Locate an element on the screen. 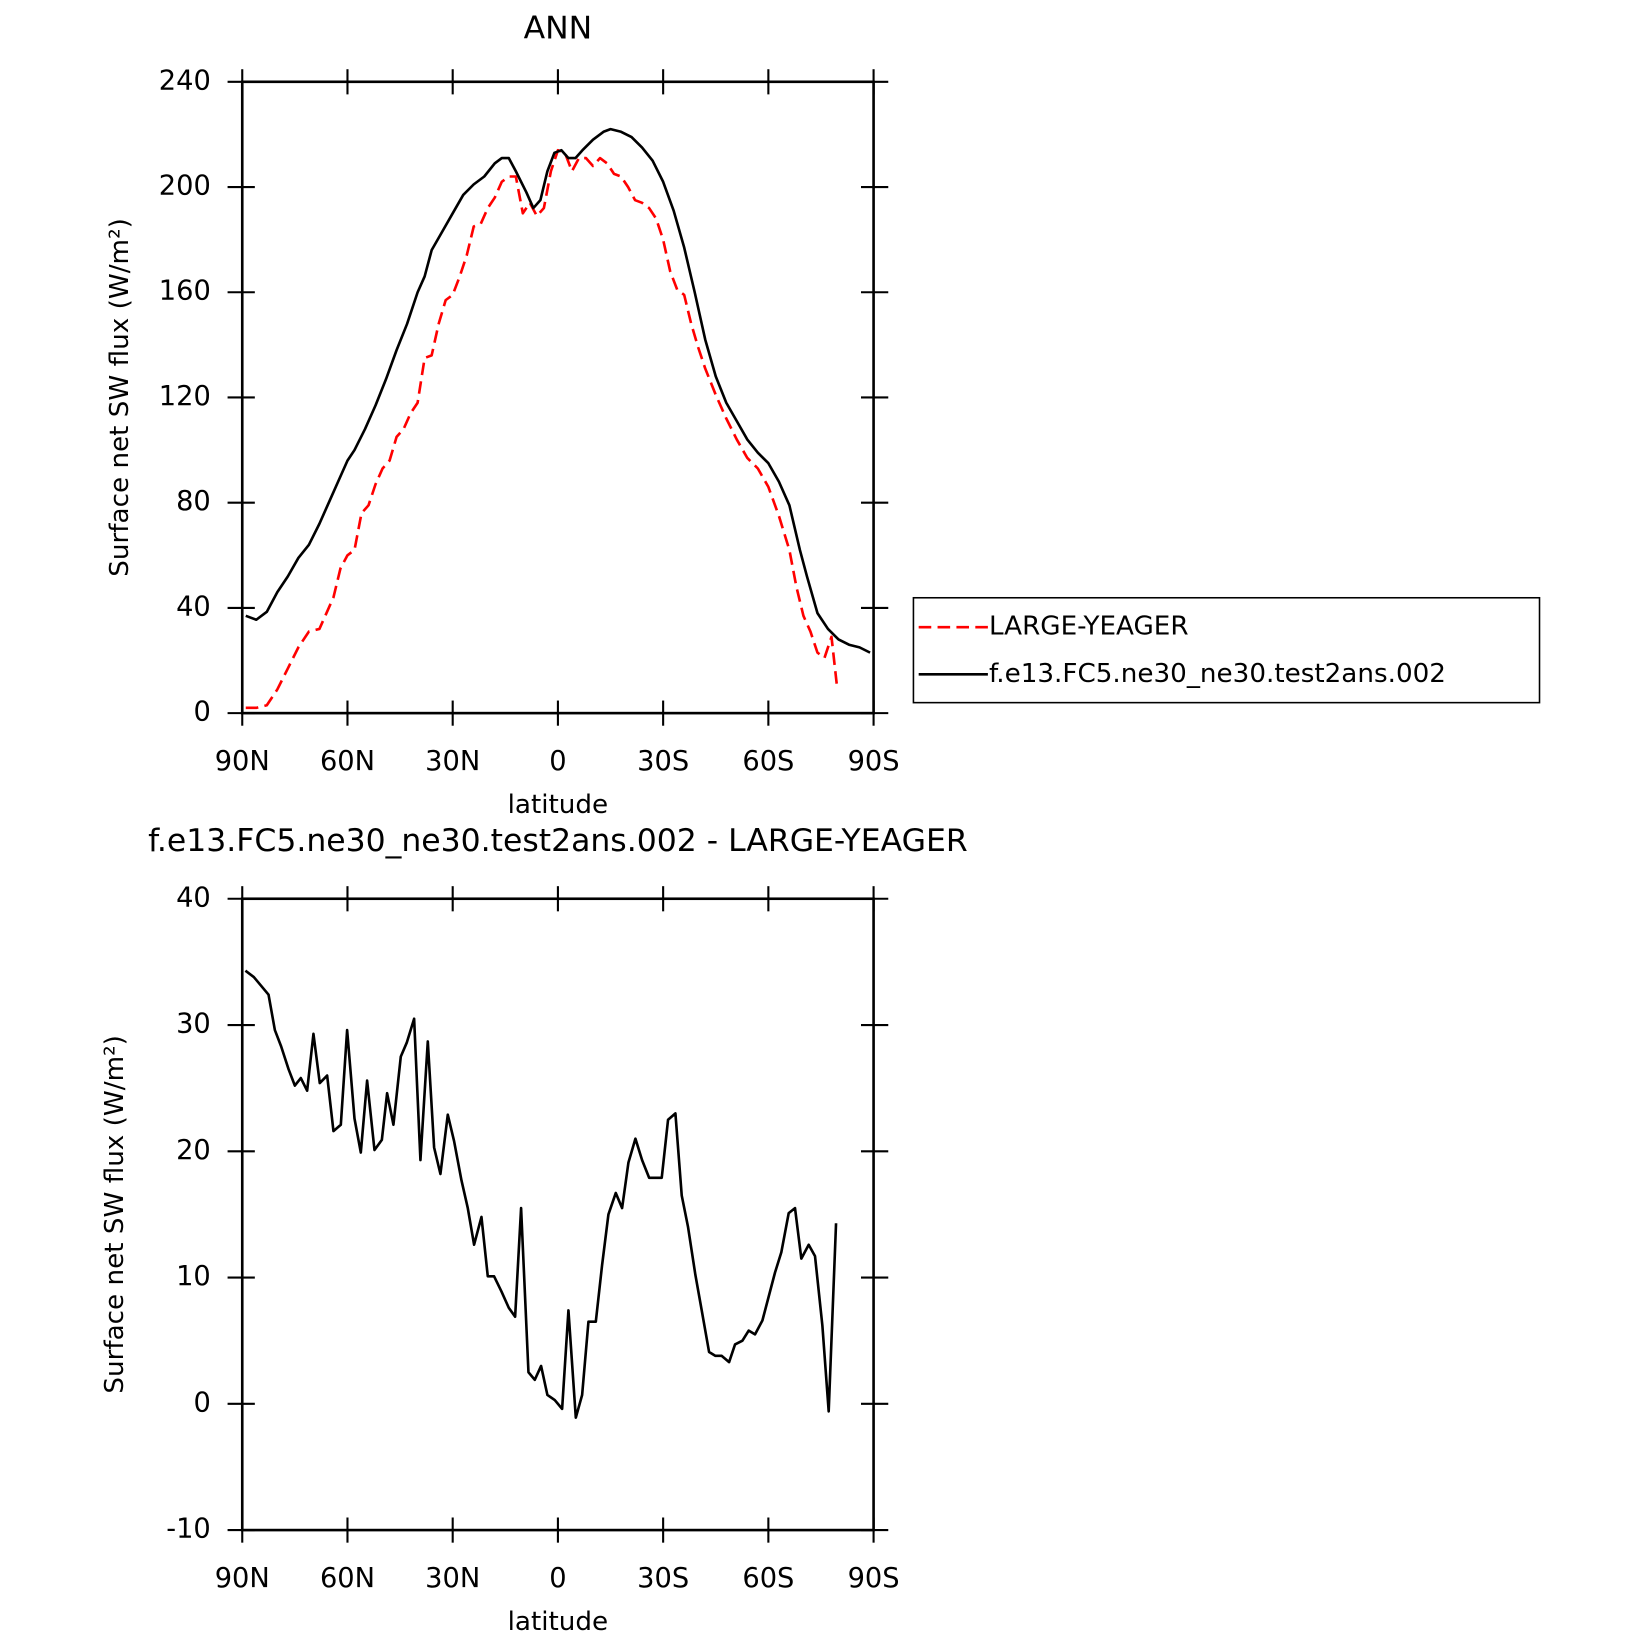 This screenshot has height=1636, width=1636. y-tick-label: 120 is located at coordinates (185, 396).